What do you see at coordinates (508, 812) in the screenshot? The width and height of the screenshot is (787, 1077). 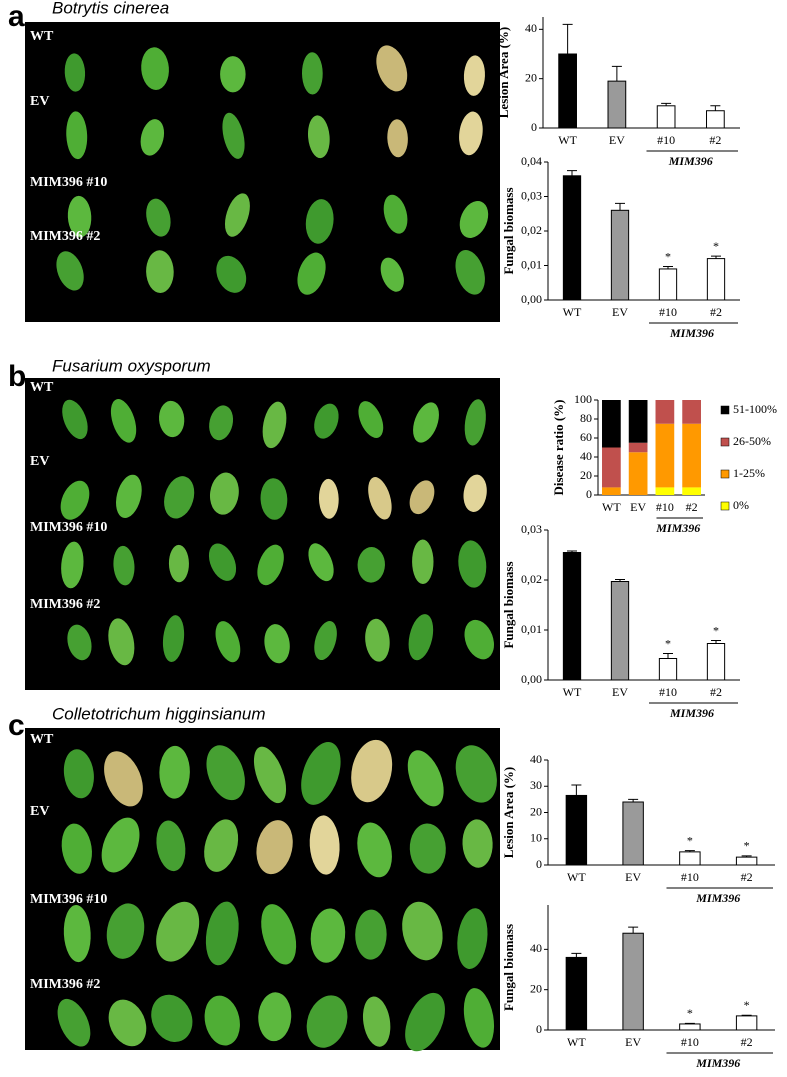 I see `y-axis-label: Lesion Area (%)` at bounding box center [508, 812].